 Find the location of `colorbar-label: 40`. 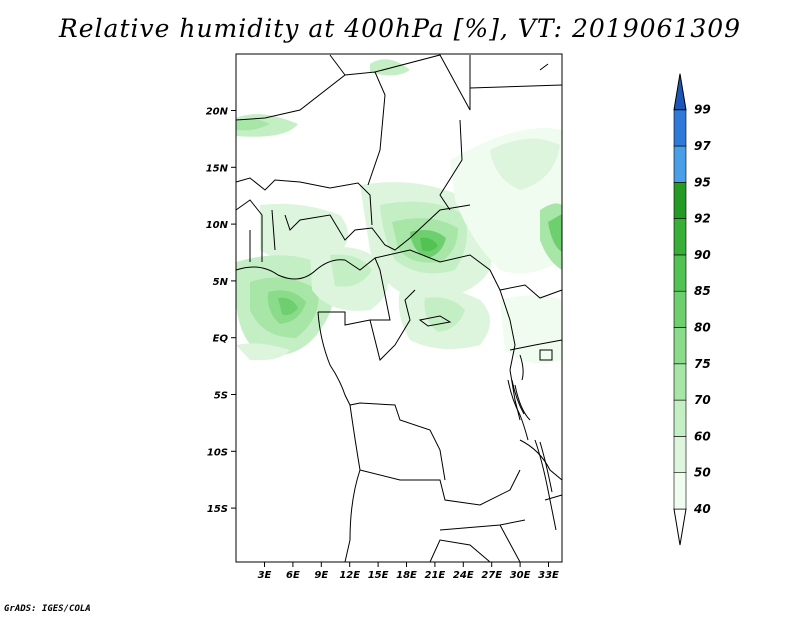

colorbar-label: 40 is located at coordinates (702, 509).